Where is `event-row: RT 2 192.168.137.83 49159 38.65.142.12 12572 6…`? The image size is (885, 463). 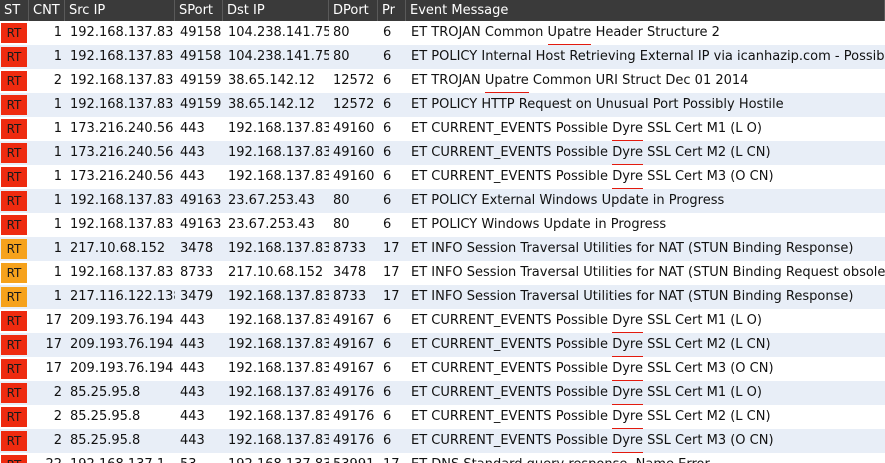
event-row: RT 2 192.168.137.83 49159 38.65.142.12 12572 6… is located at coordinates (442, 82).